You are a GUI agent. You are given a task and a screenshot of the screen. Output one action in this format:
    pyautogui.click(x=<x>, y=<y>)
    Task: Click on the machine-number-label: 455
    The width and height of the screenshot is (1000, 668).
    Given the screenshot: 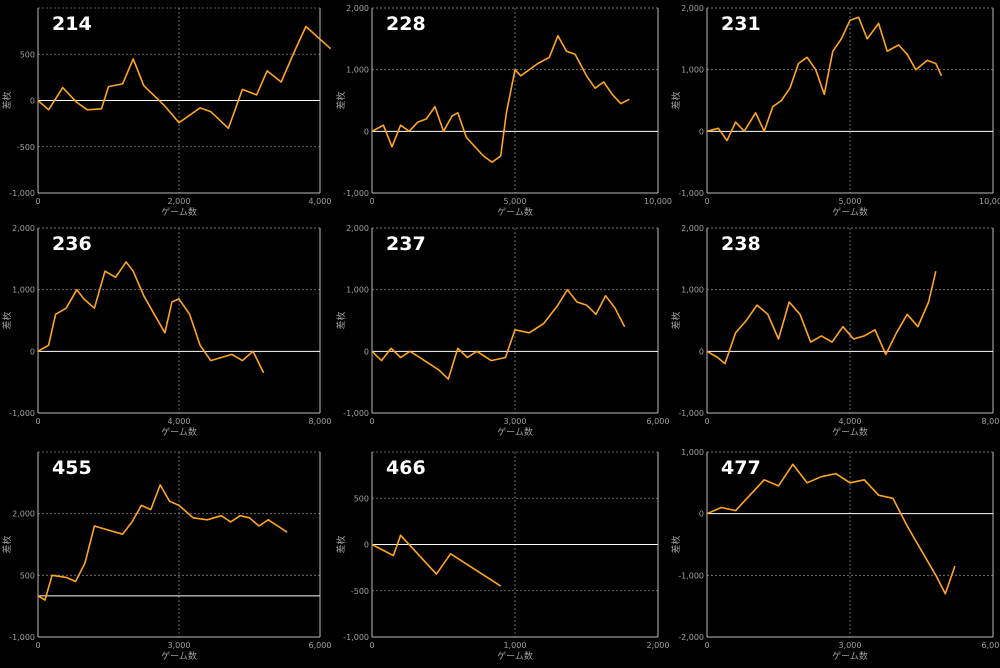 What is the action you would take?
    pyautogui.click(x=72, y=468)
    